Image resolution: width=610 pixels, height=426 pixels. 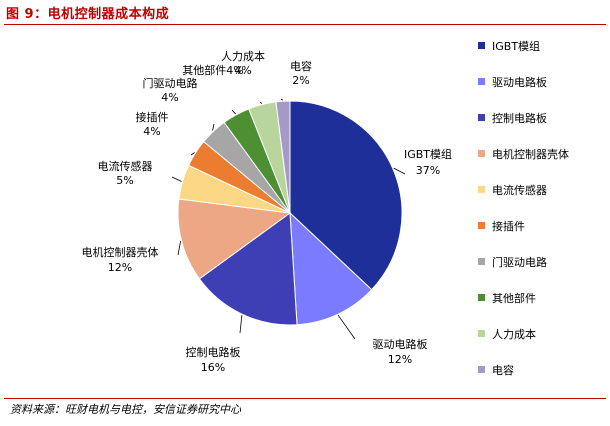 What do you see at coordinates (516, 46) in the screenshot?
I see `legend-label: IGBT模组` at bounding box center [516, 46].